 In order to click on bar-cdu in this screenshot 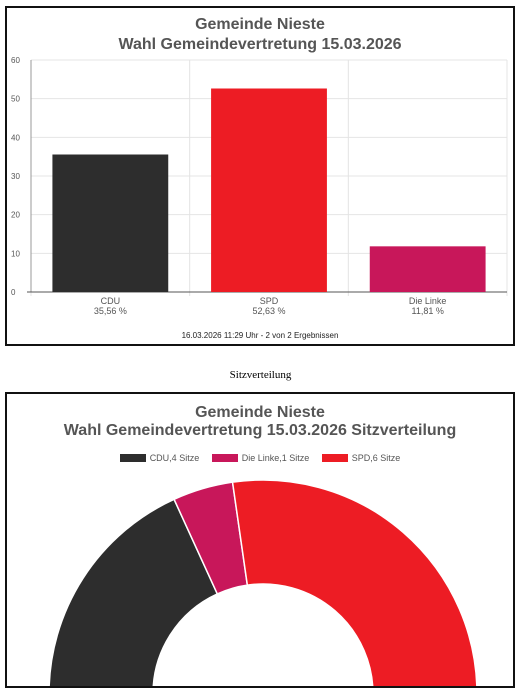, I will do `click(110, 223)`.